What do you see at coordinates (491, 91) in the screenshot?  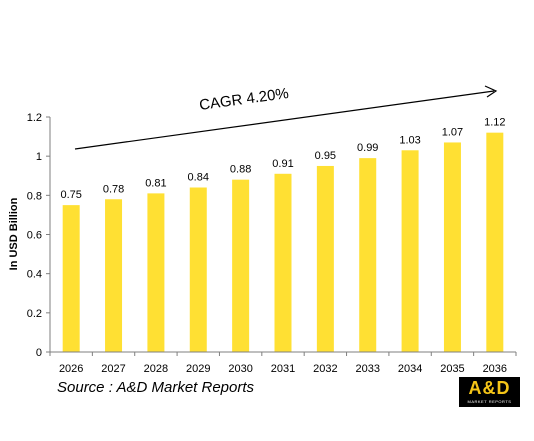 I see `cagr-arrow-head` at bounding box center [491, 91].